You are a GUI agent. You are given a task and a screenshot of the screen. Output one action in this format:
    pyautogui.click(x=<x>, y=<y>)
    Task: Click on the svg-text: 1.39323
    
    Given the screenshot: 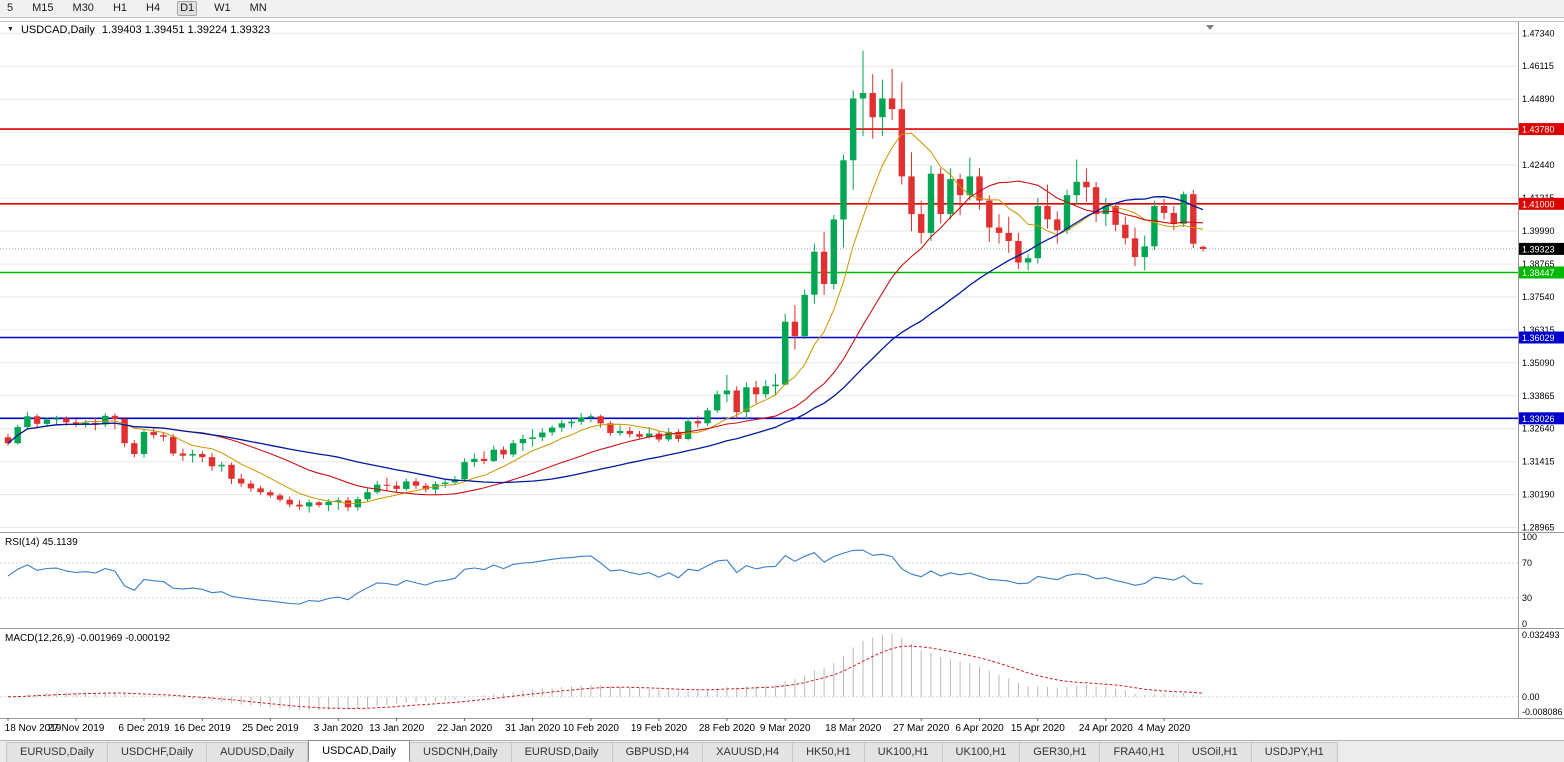 What is the action you would take?
    pyautogui.click(x=1538, y=249)
    